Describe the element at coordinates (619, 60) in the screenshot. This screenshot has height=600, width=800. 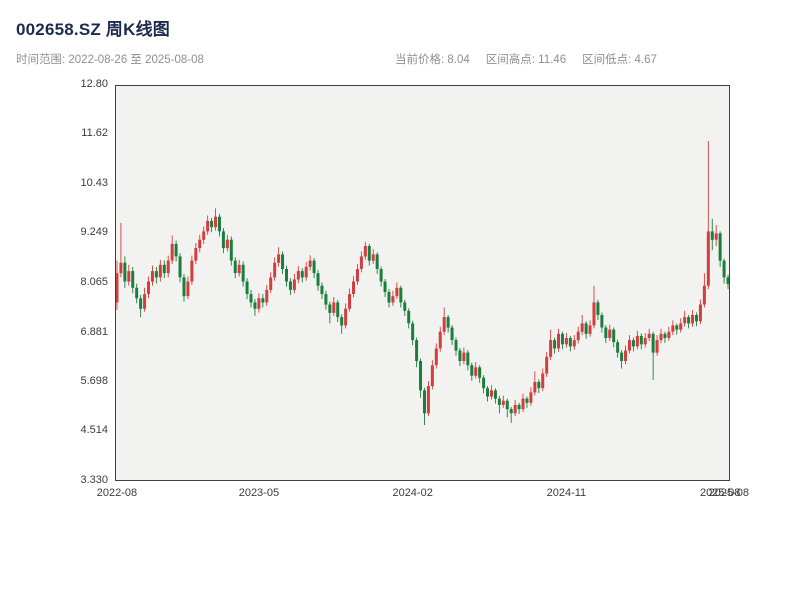
I see `range-low-stat: 区间低点: 4.67` at that location.